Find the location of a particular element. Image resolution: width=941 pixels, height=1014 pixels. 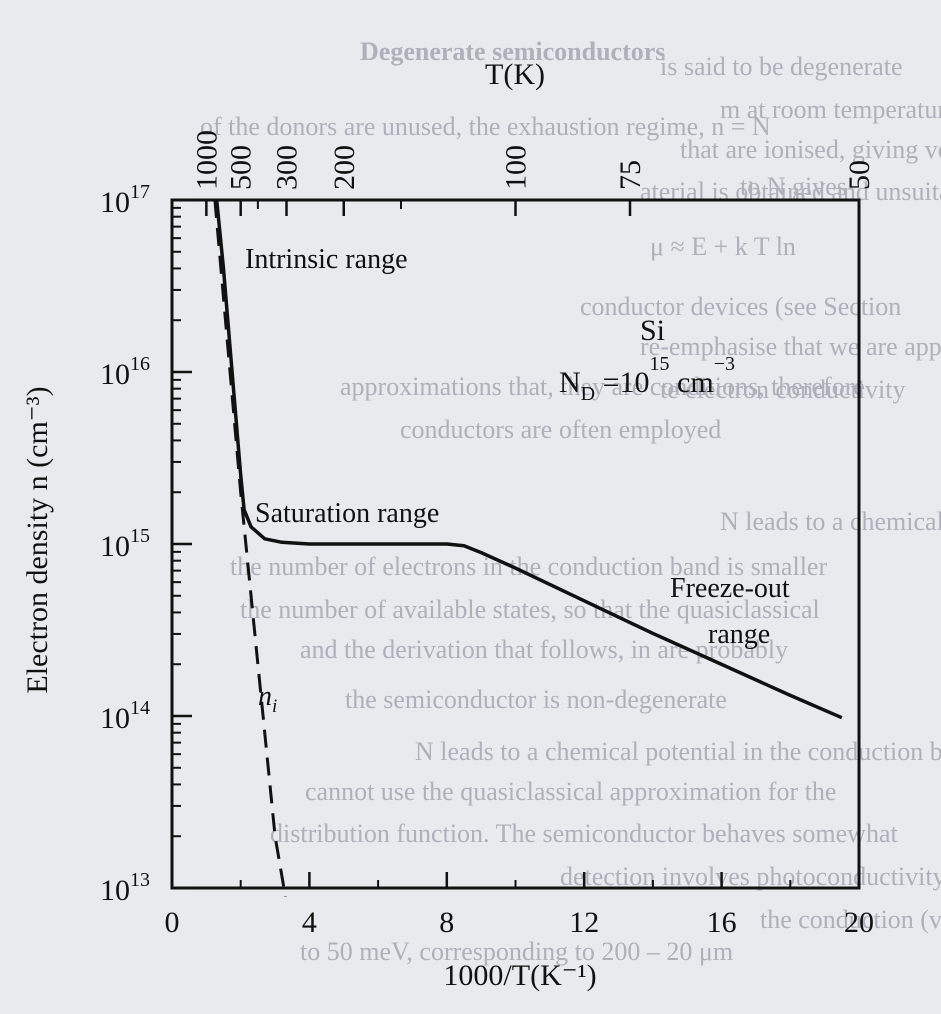

top-tick-label: 200 is located at coordinates (344, 167).